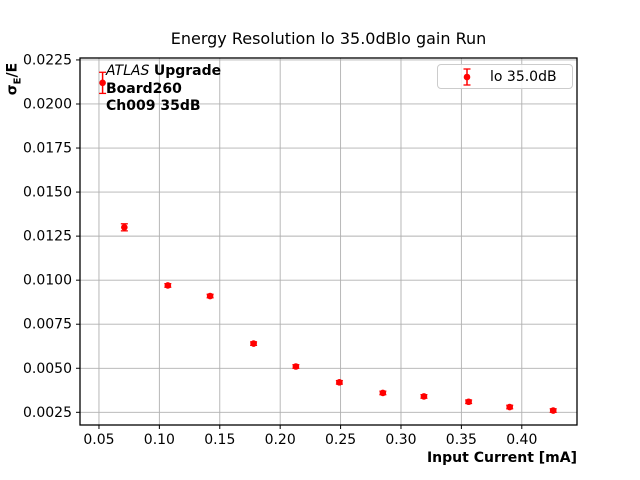 The height and width of the screenshot is (480, 640). Describe the element at coordinates (47, 149) in the screenshot. I see `y-tick-label: 0.0175` at that location.